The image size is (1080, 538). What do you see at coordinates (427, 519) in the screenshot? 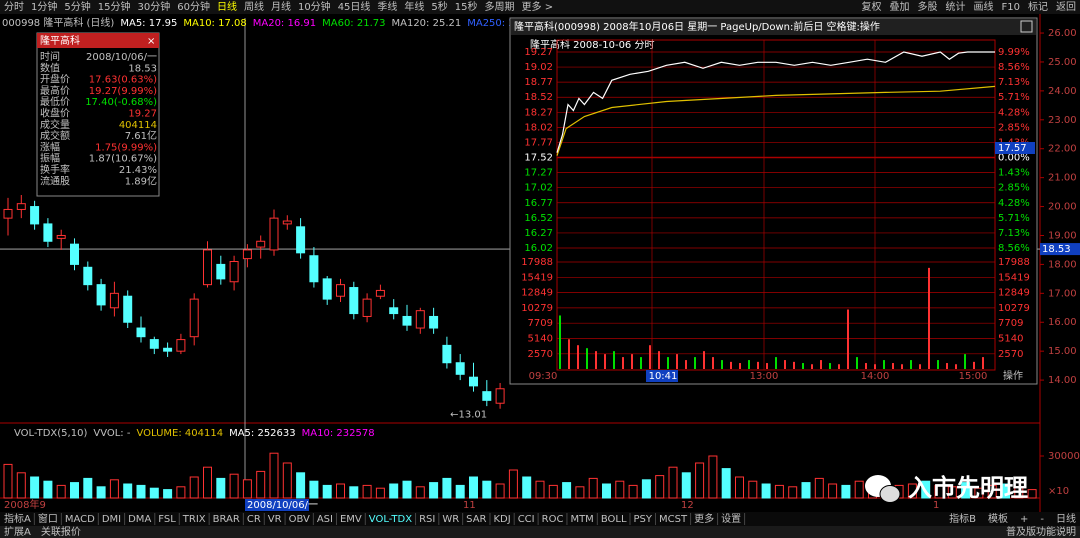
I see `indicator-tab: RSI` at bounding box center [427, 519].